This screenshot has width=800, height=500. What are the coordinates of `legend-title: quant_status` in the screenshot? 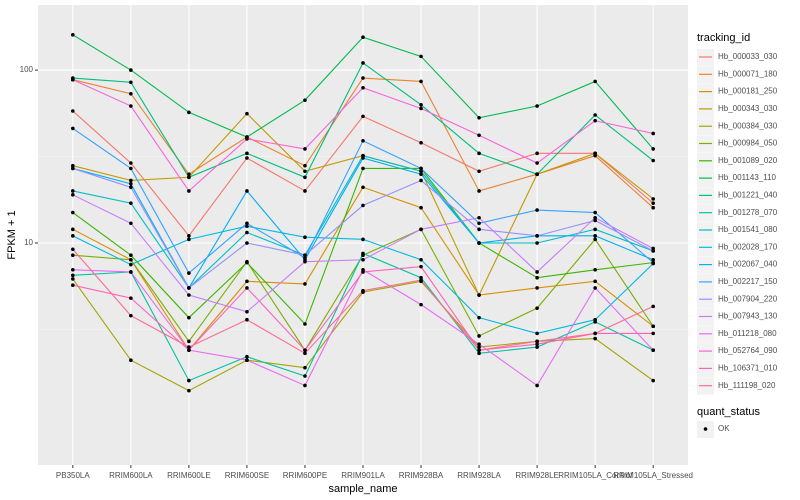 It's located at (728, 412).